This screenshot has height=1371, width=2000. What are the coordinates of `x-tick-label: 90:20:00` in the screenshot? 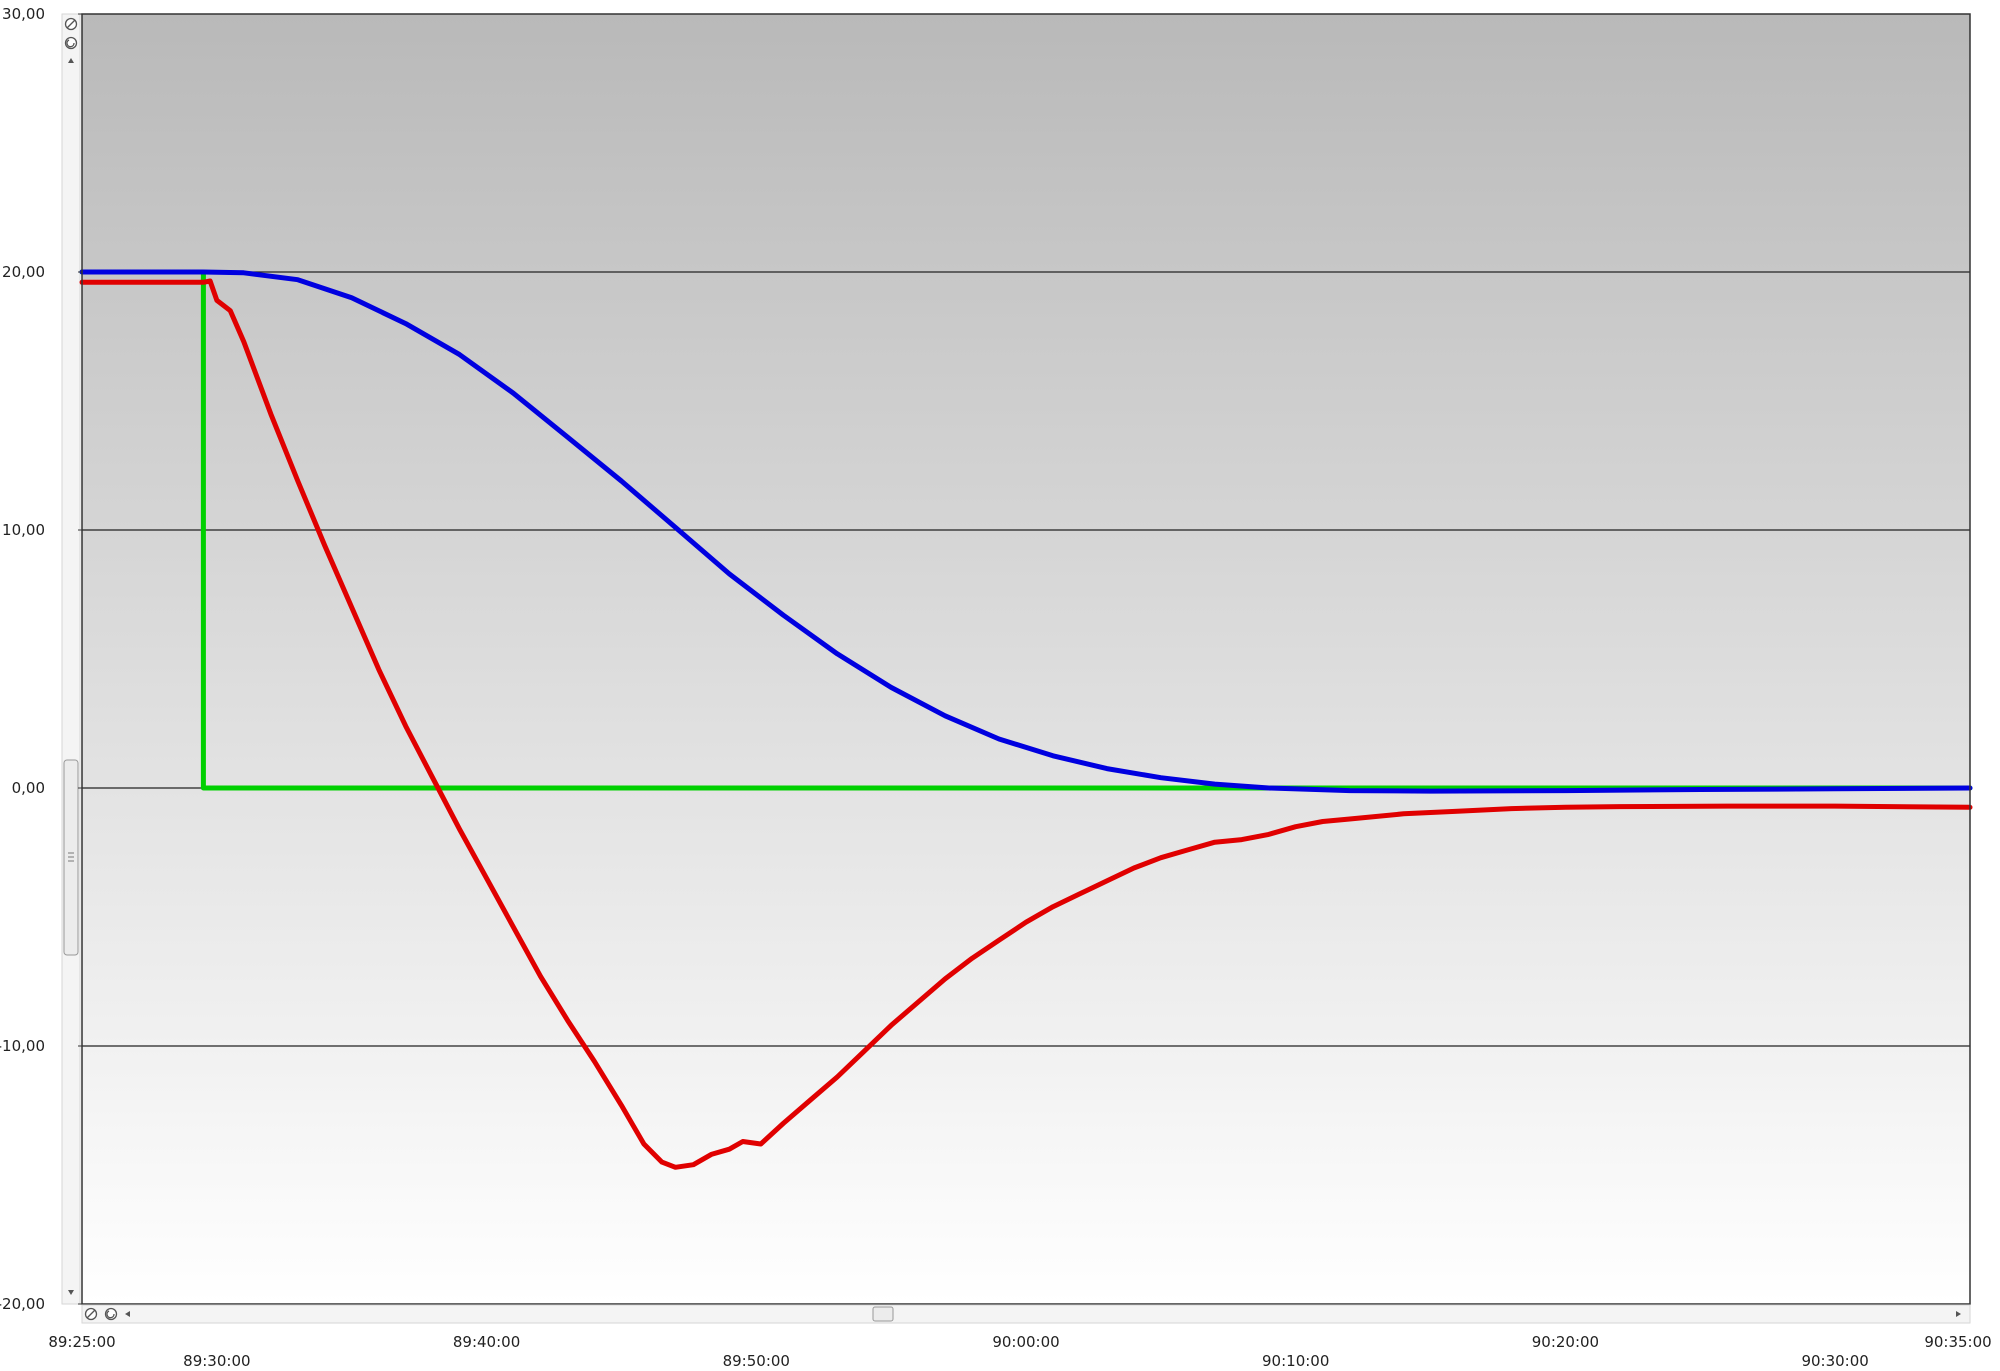 It's located at (1565, 1342).